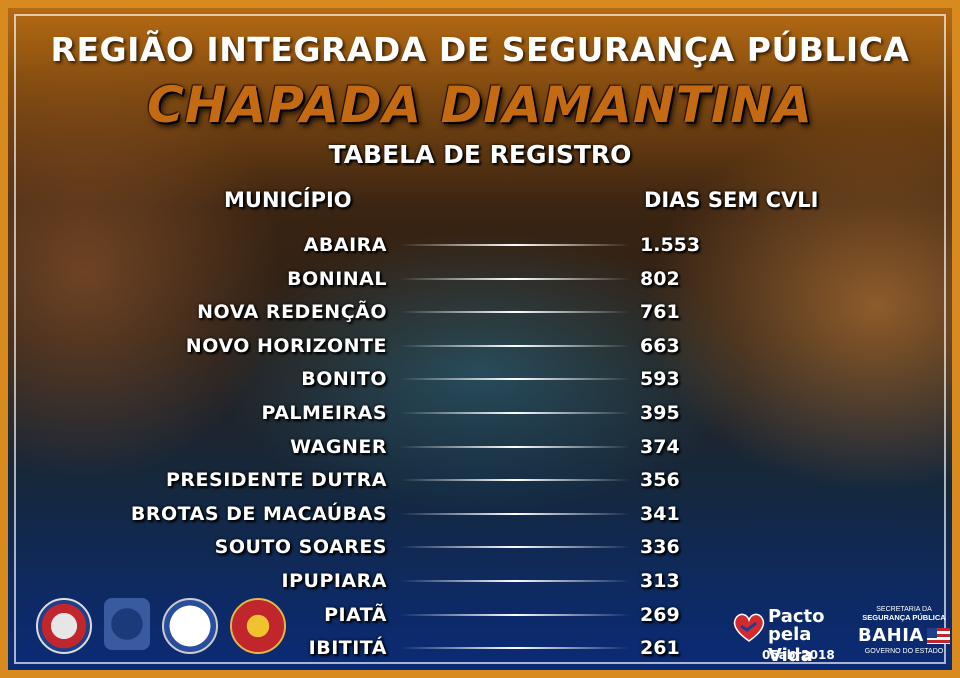  I want to click on municipio-name: PALMEIRAS, so click(324, 412).